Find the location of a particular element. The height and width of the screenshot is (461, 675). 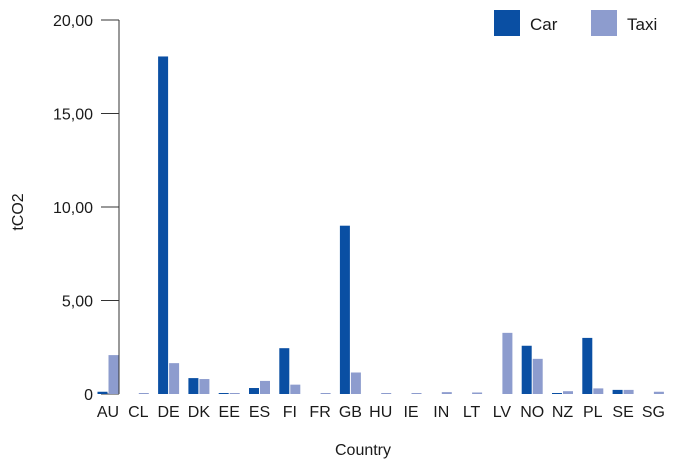

bar-taxi-gb is located at coordinates (355, 383).